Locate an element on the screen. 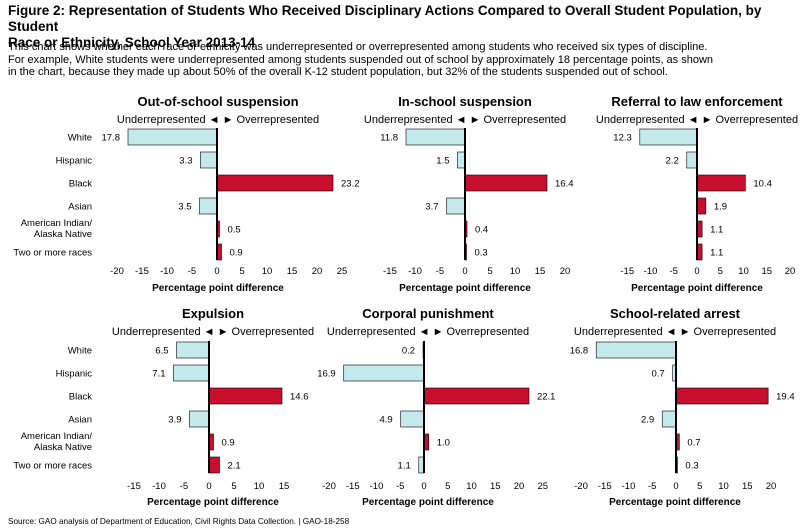  category-label: White is located at coordinates (80, 351).